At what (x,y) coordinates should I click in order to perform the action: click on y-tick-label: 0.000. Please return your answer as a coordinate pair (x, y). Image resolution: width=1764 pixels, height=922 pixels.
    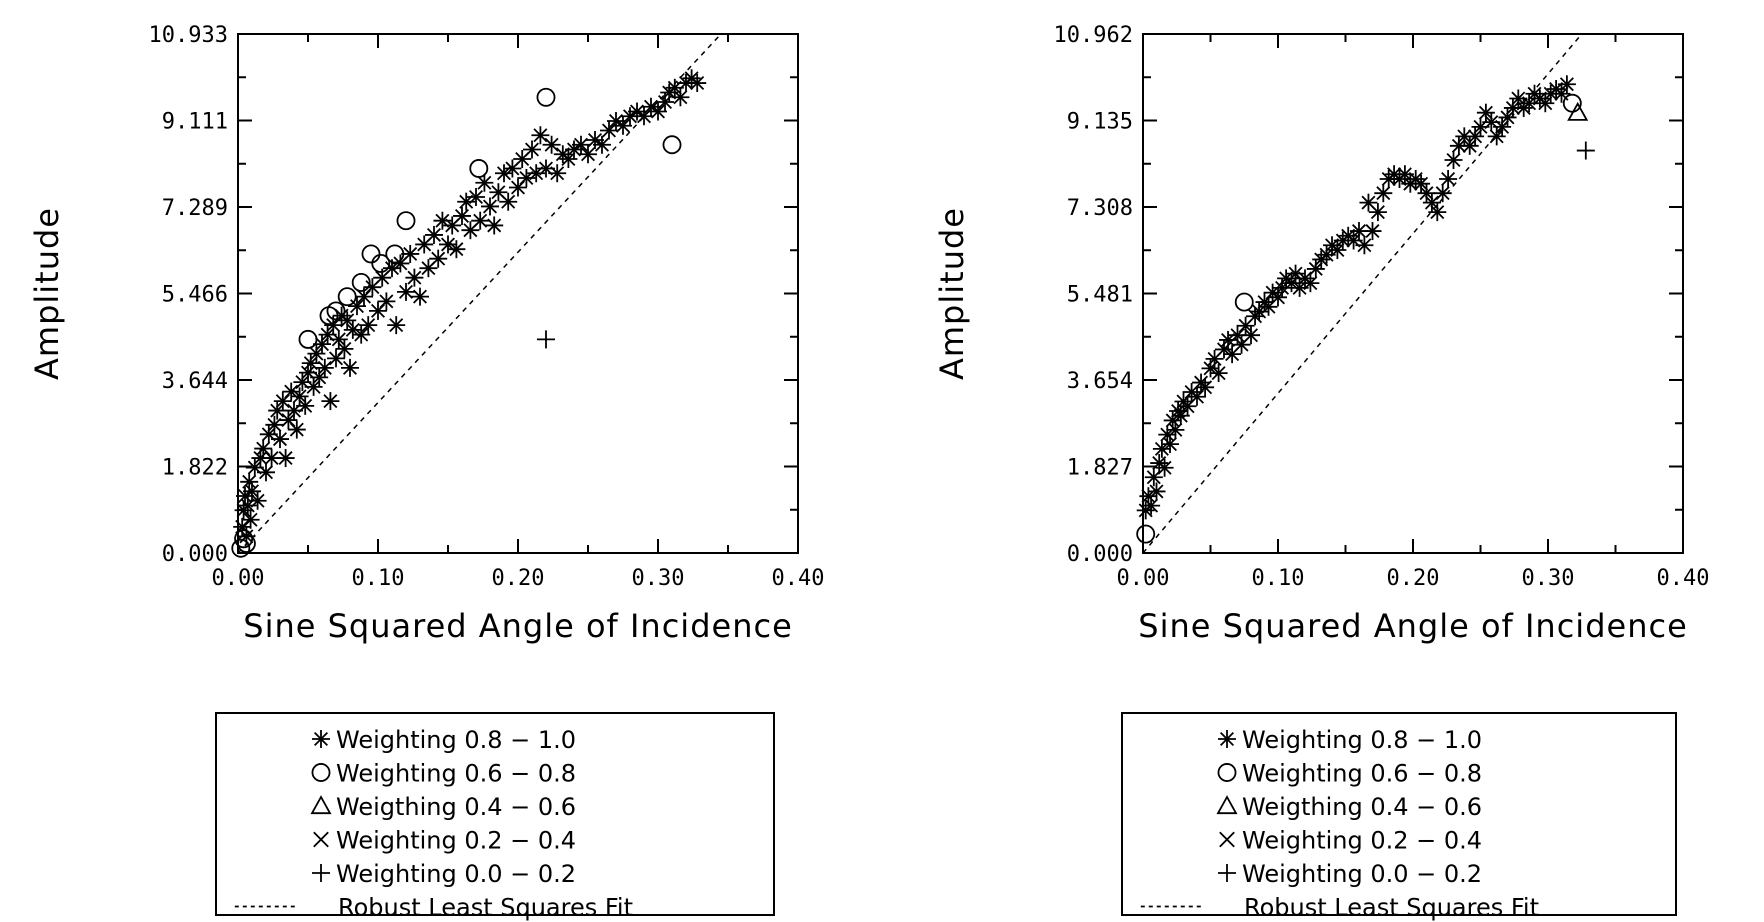
    Looking at the image, I should click on (195, 554).